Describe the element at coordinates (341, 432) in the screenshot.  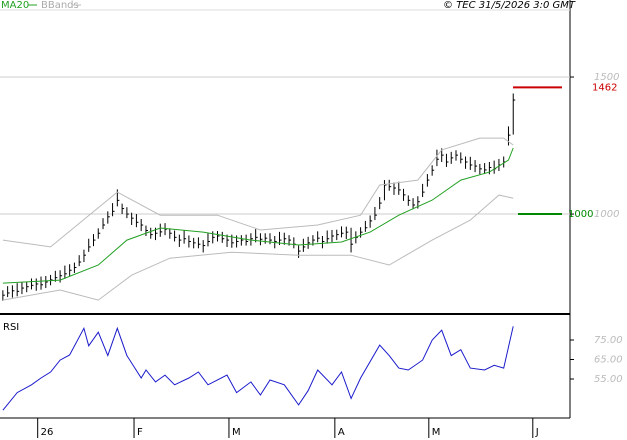
I see `x-tick-label: A` at that location.